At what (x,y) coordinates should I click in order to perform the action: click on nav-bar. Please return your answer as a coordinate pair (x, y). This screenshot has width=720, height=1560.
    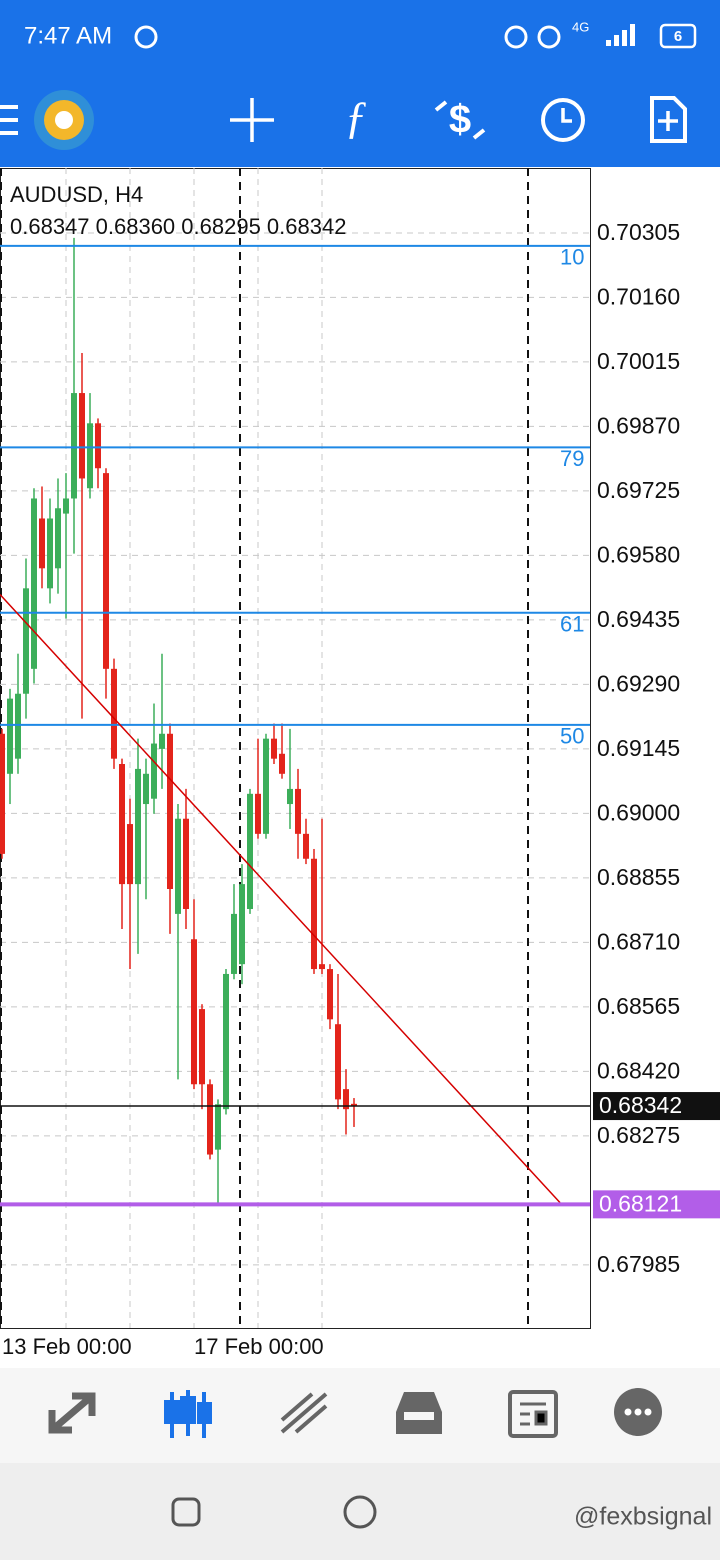
    Looking at the image, I should click on (360, 1511).